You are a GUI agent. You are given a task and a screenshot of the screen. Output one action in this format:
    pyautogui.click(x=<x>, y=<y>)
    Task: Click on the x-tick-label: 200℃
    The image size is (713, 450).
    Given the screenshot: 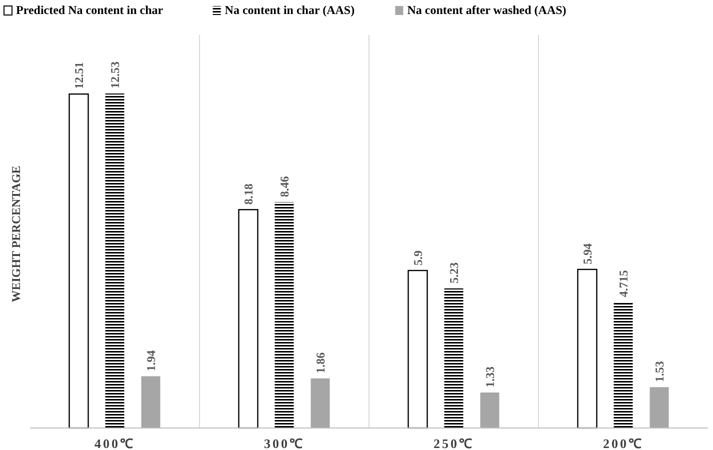 What is the action you would take?
    pyautogui.click(x=623, y=443)
    